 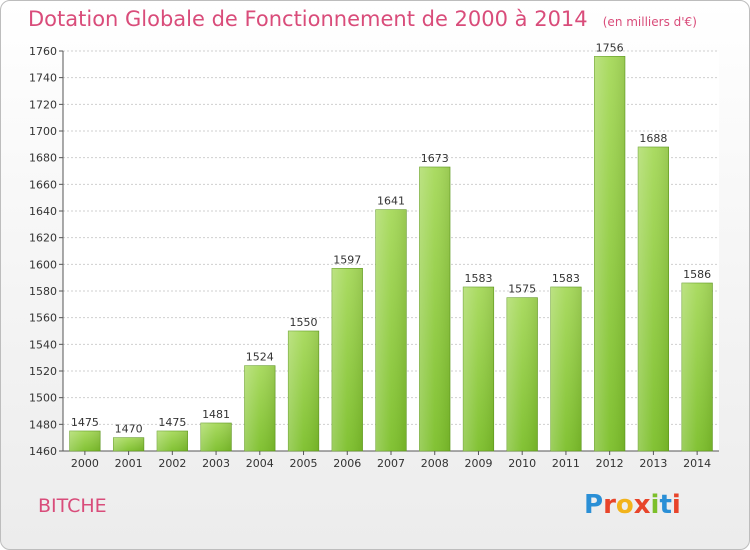 I want to click on y-tick-label: 1560, so click(x=43, y=318).